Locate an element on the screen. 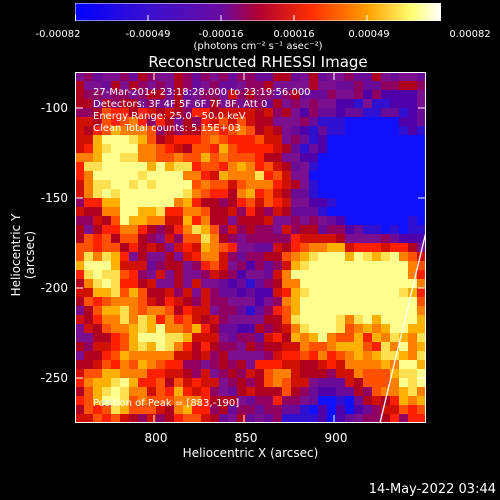 The height and width of the screenshot is (500, 500). energy-range-label: Energy Range: 25.0 - 50.0 keV is located at coordinates (169, 116).